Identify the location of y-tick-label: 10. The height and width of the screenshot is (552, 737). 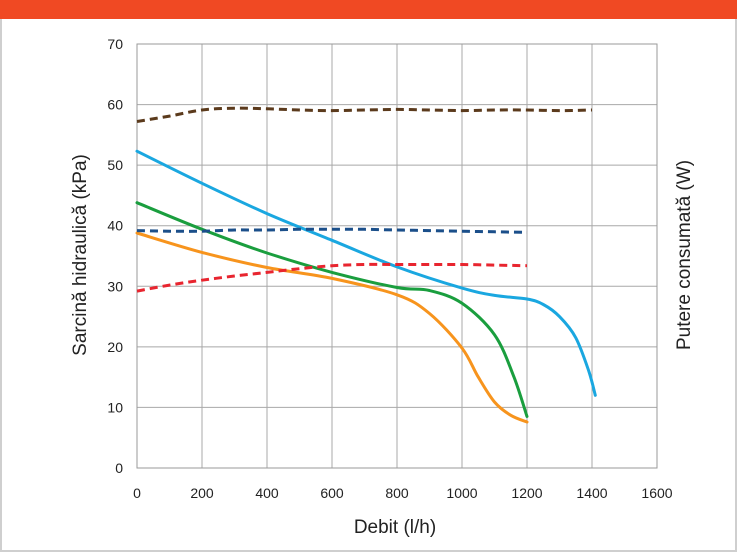
(115, 407).